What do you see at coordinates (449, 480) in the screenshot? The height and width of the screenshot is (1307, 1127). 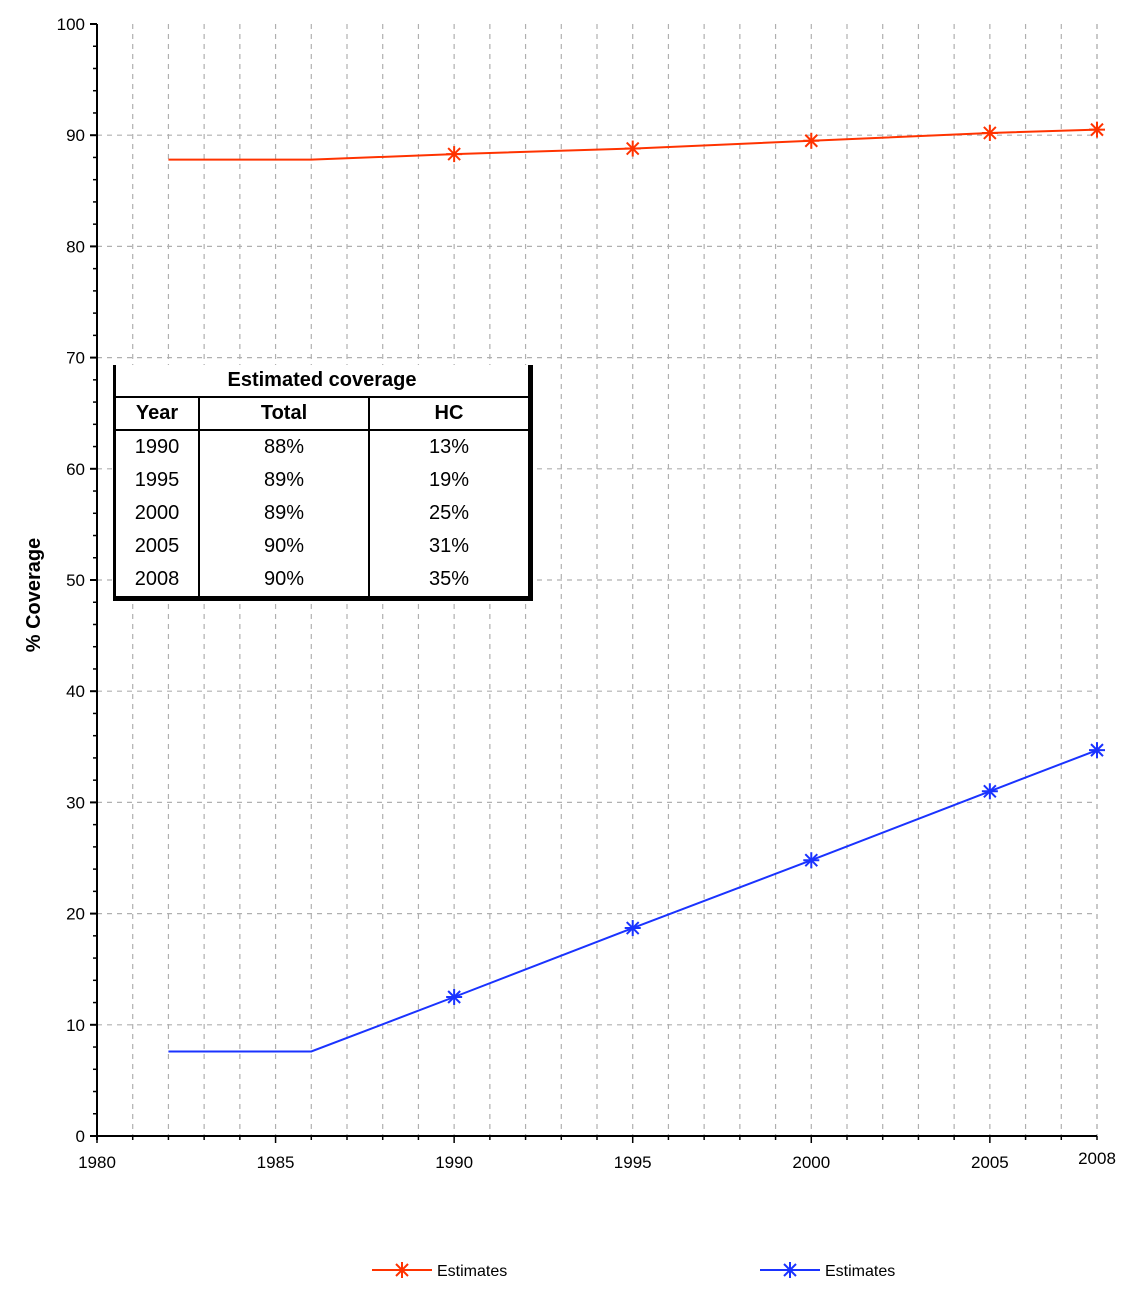 I see `table-cell: 19%` at bounding box center [449, 480].